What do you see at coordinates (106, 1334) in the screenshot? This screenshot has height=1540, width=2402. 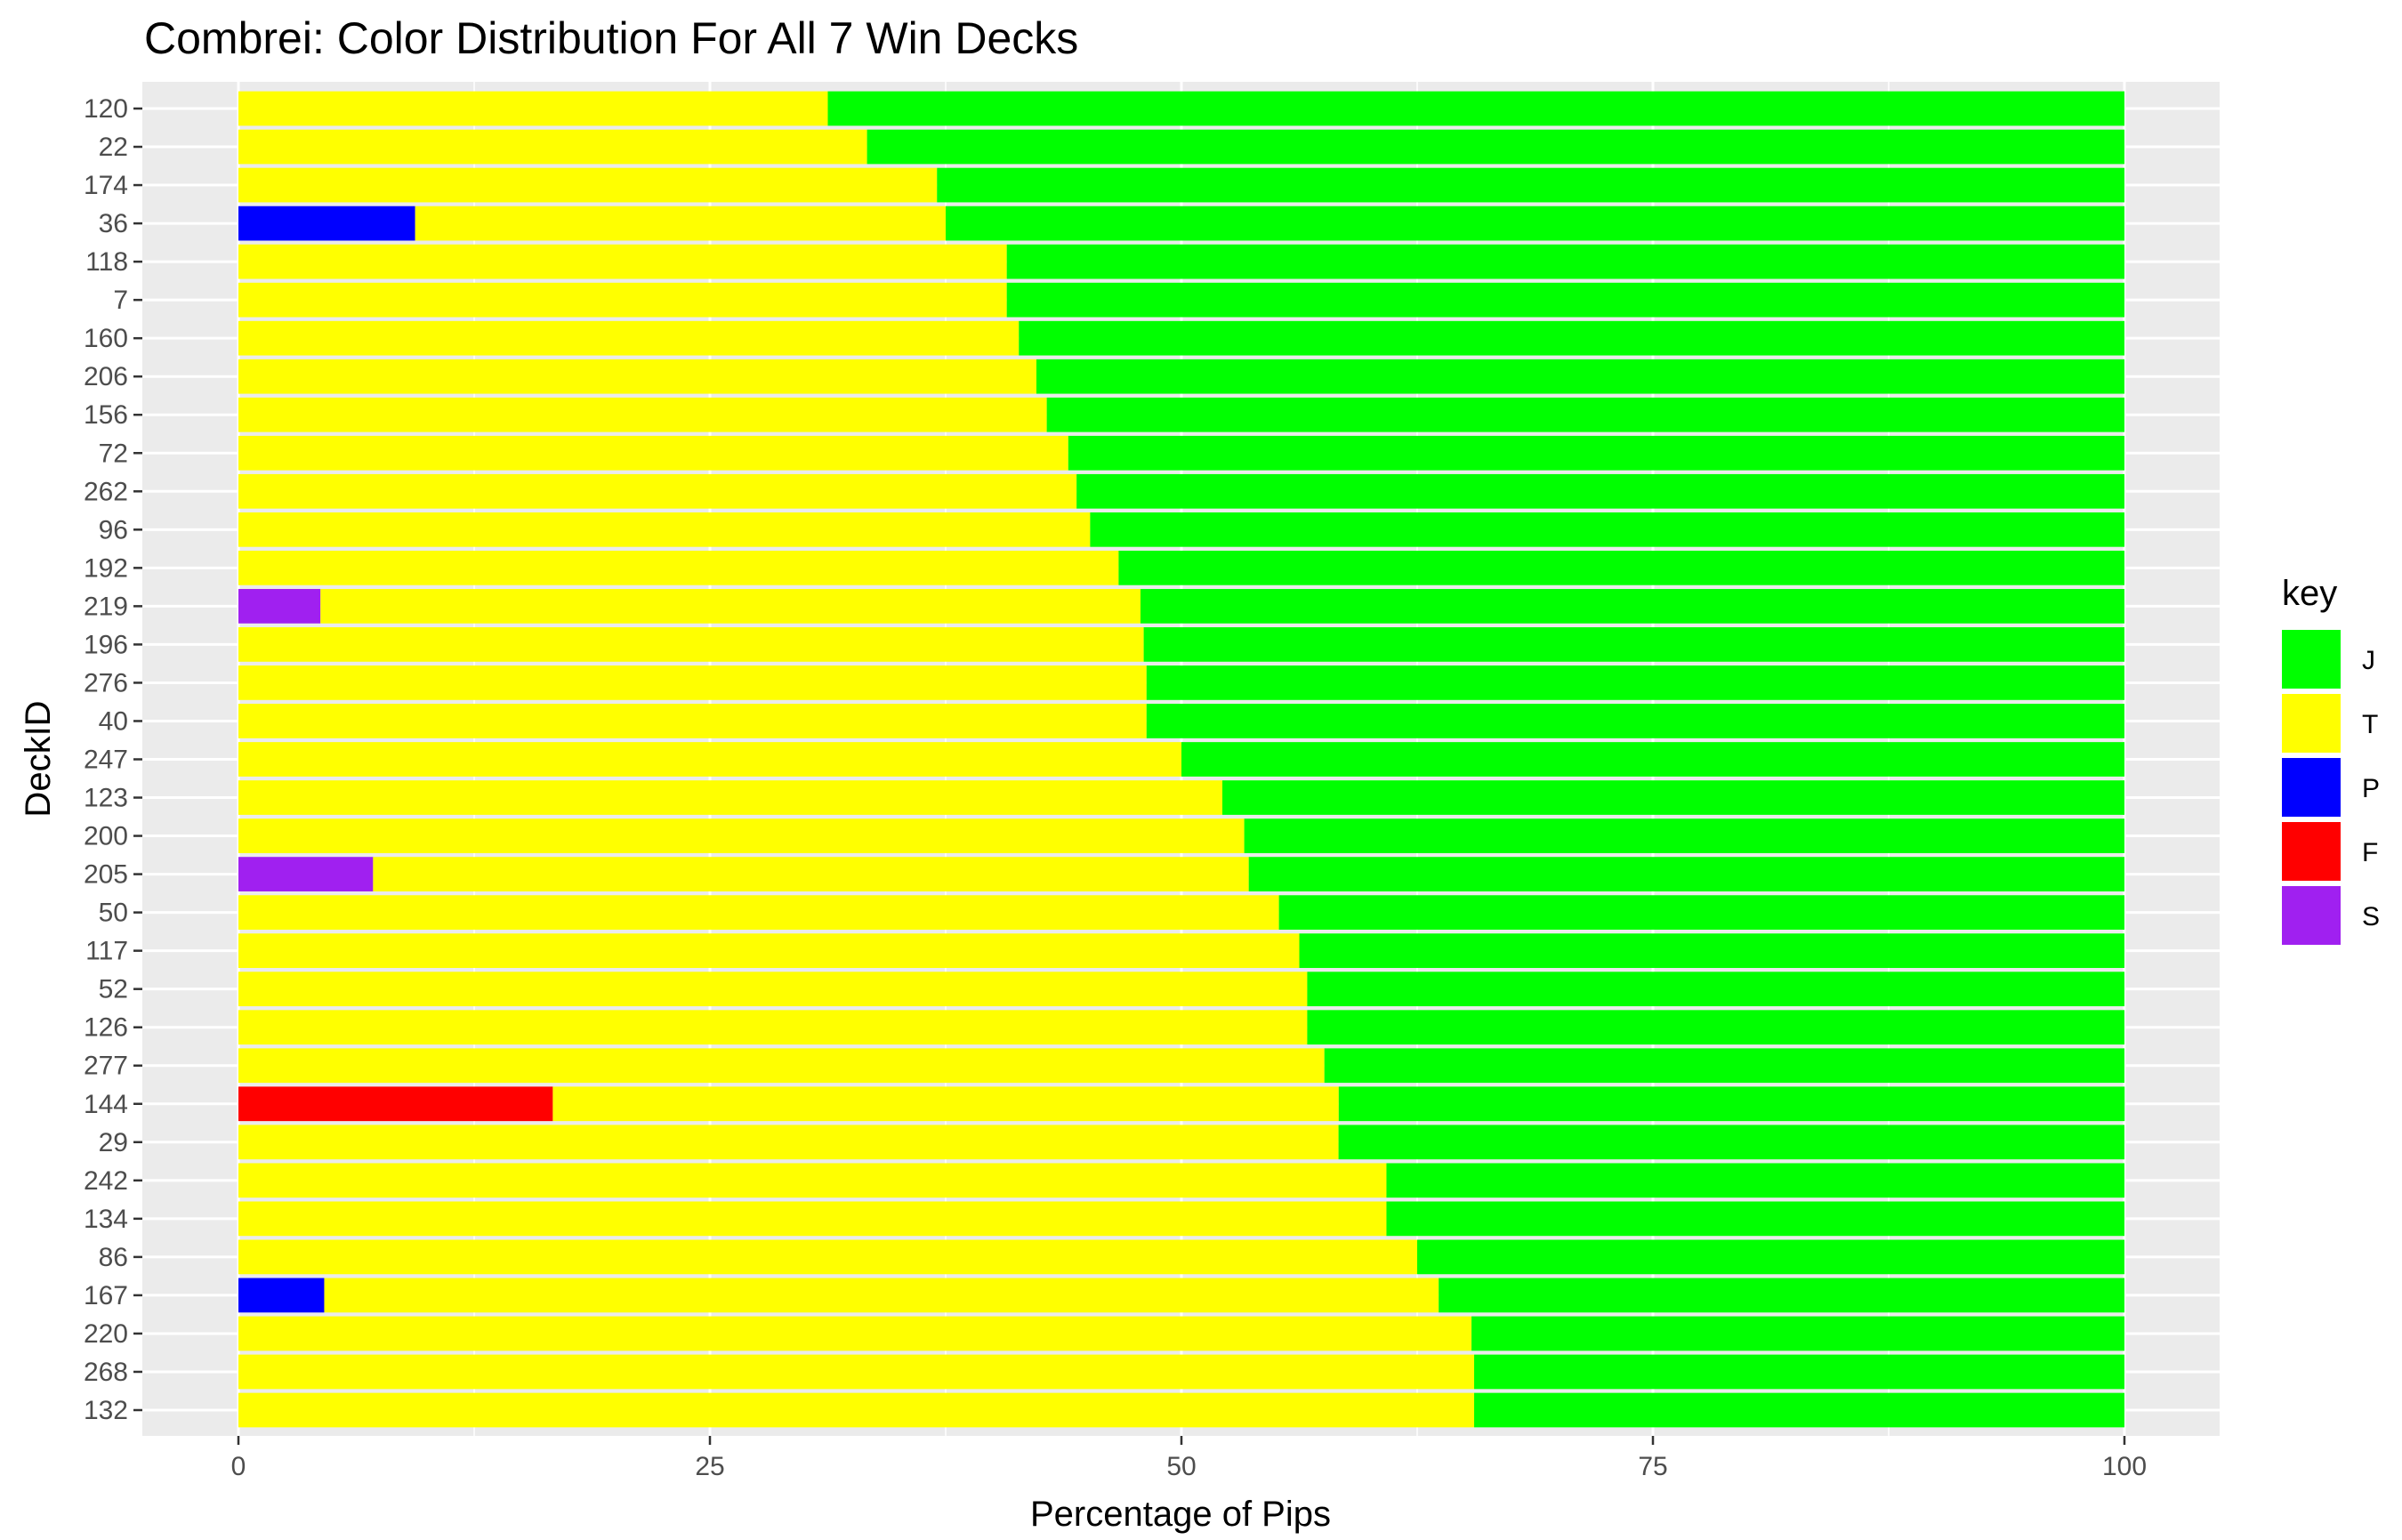 I see `y-tick-label: 220` at bounding box center [106, 1334].